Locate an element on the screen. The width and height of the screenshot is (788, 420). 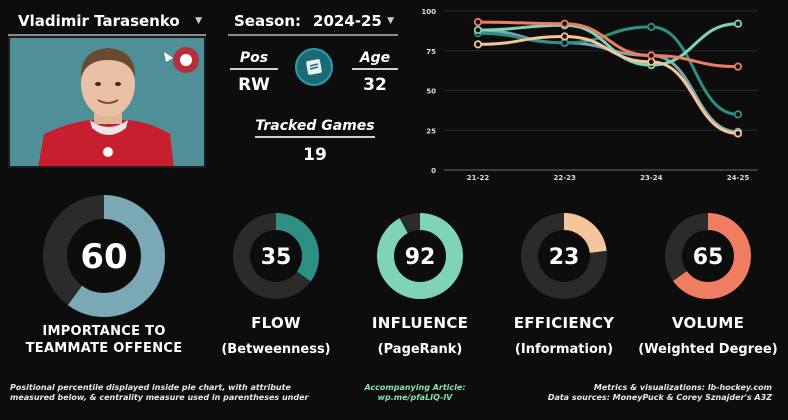
x-tick-label: 24-25 is located at coordinates (738, 178).